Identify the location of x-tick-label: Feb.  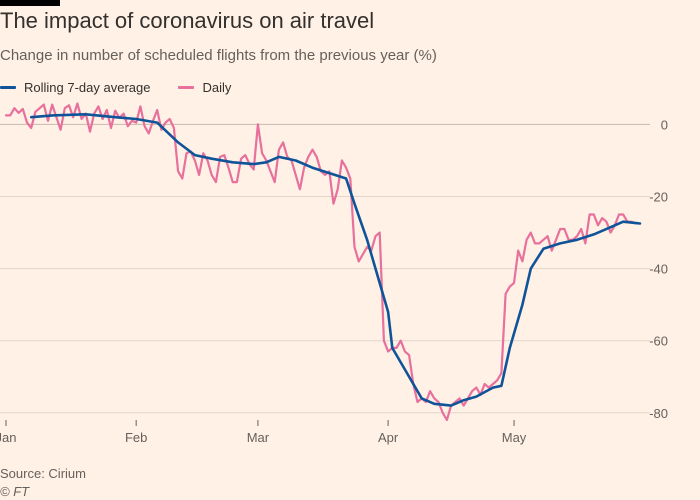
(136, 437).